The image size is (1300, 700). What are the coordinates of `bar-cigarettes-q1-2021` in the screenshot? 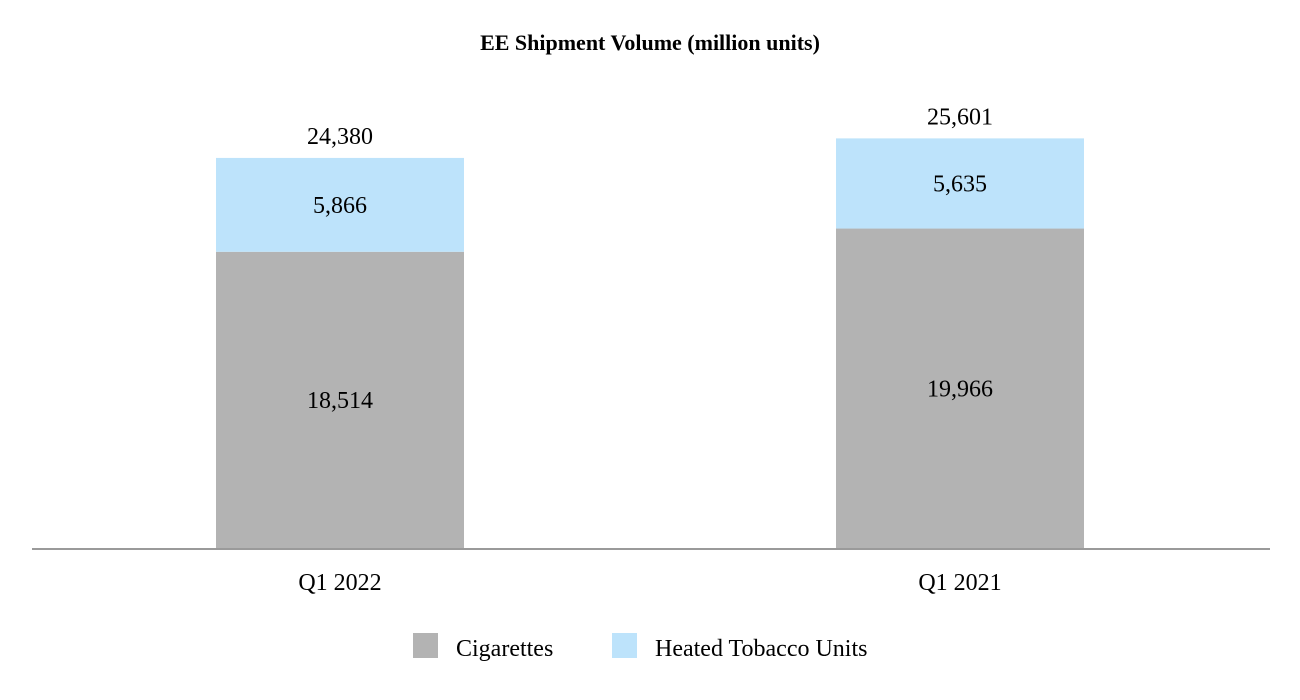 It's located at (960, 388).